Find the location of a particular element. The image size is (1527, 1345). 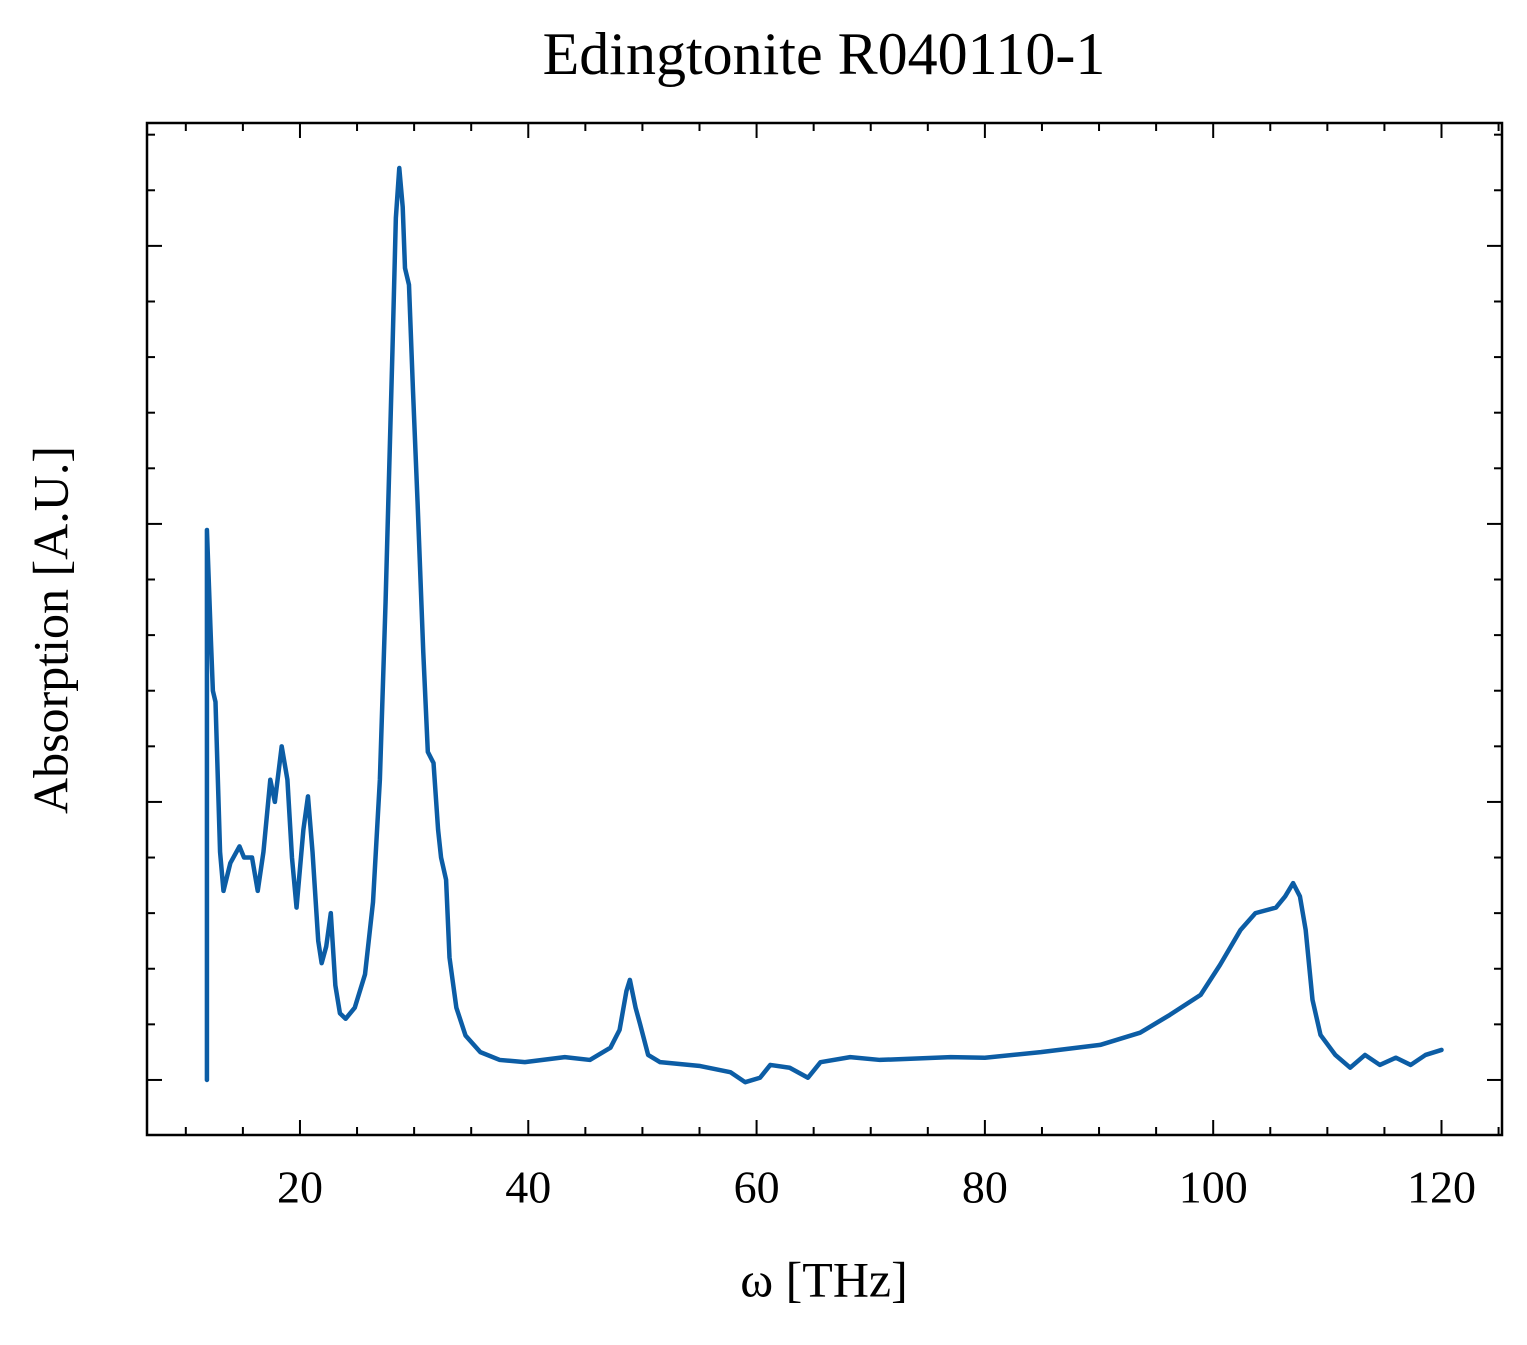

x-axis-label: ω [THz] is located at coordinates (824, 1279).